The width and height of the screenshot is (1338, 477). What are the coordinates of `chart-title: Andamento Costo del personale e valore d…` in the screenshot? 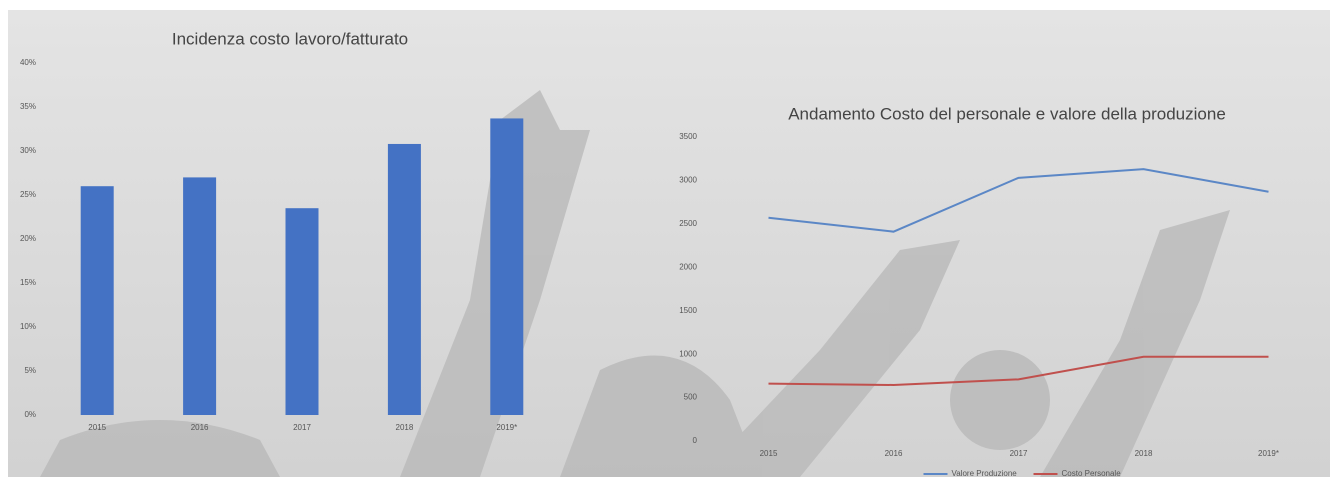 It's located at (1007, 113).